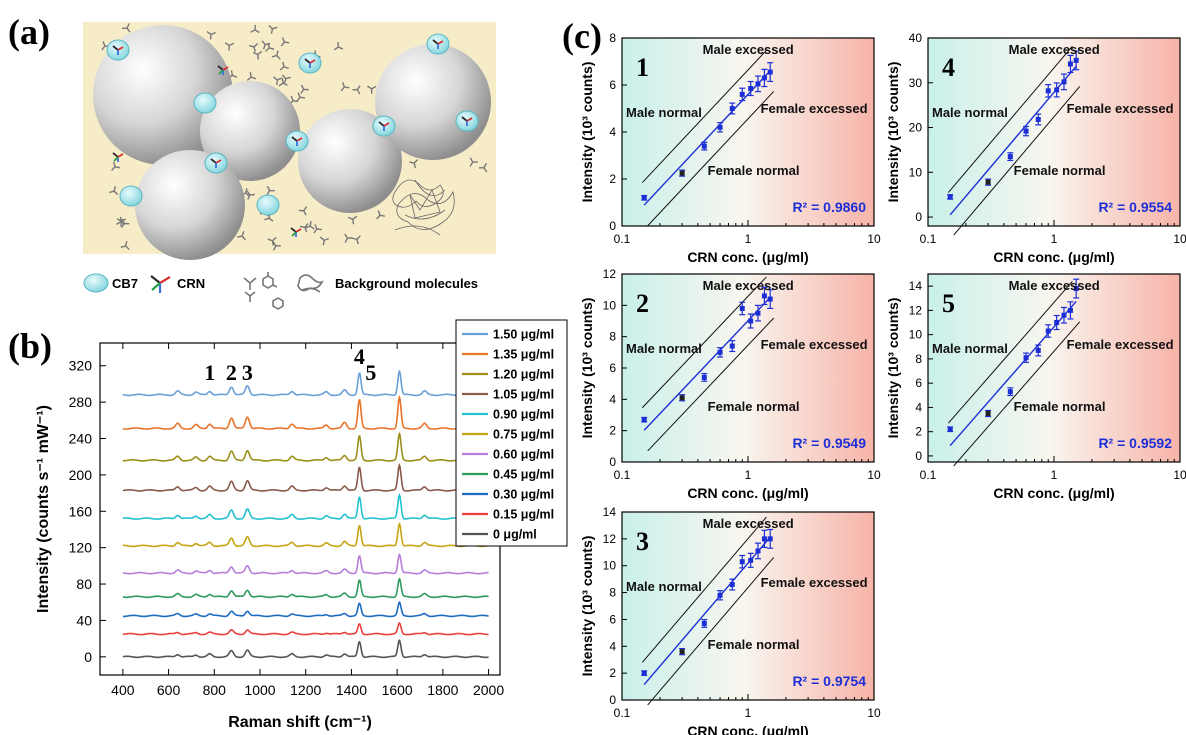  Describe the element at coordinates (81, 402) in the screenshot. I see `raman-ytick-label: 280` at that location.